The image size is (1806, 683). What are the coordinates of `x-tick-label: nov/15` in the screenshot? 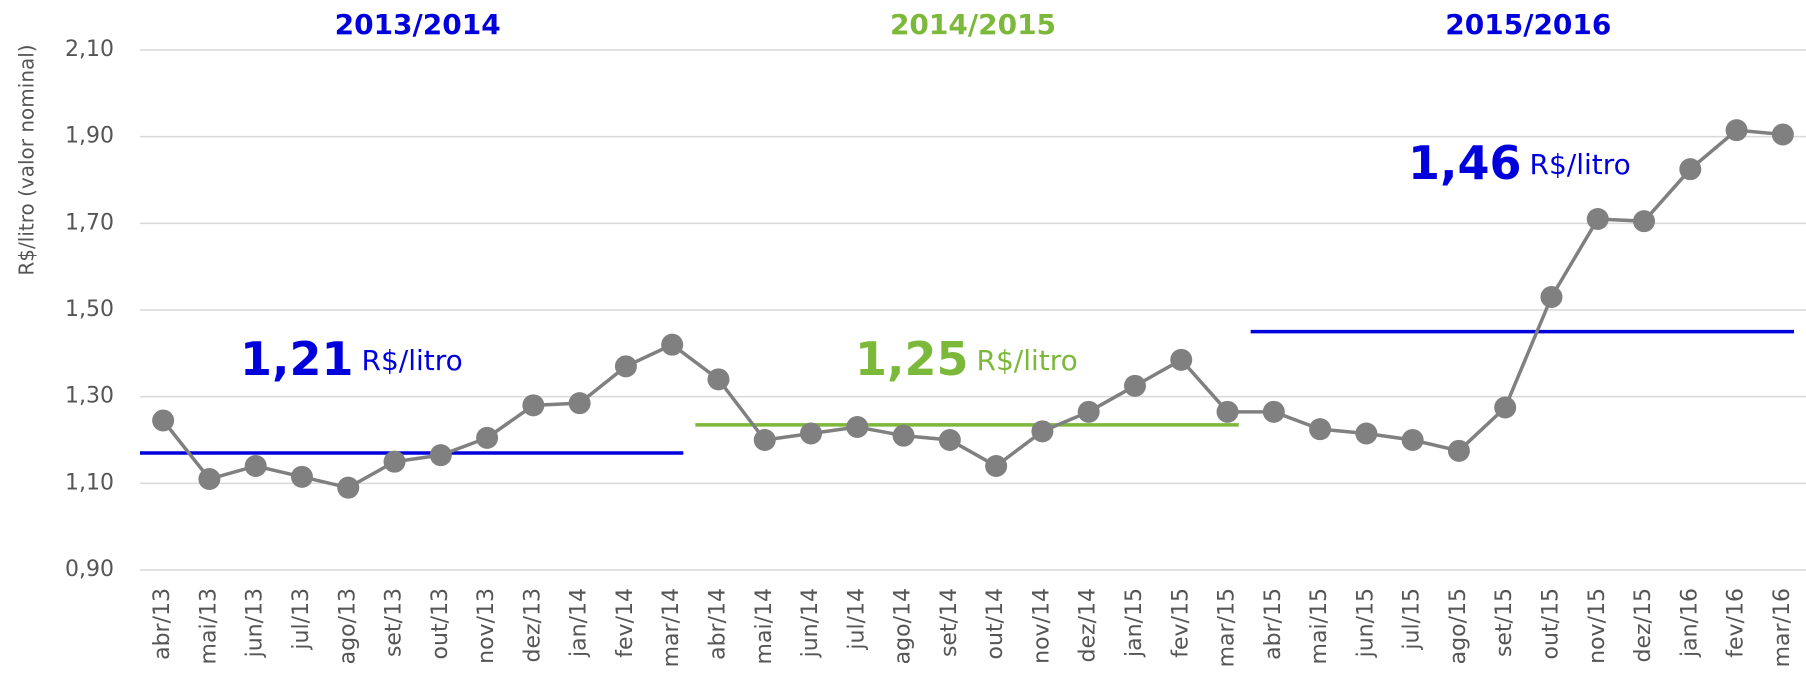 It's located at (1597, 626).